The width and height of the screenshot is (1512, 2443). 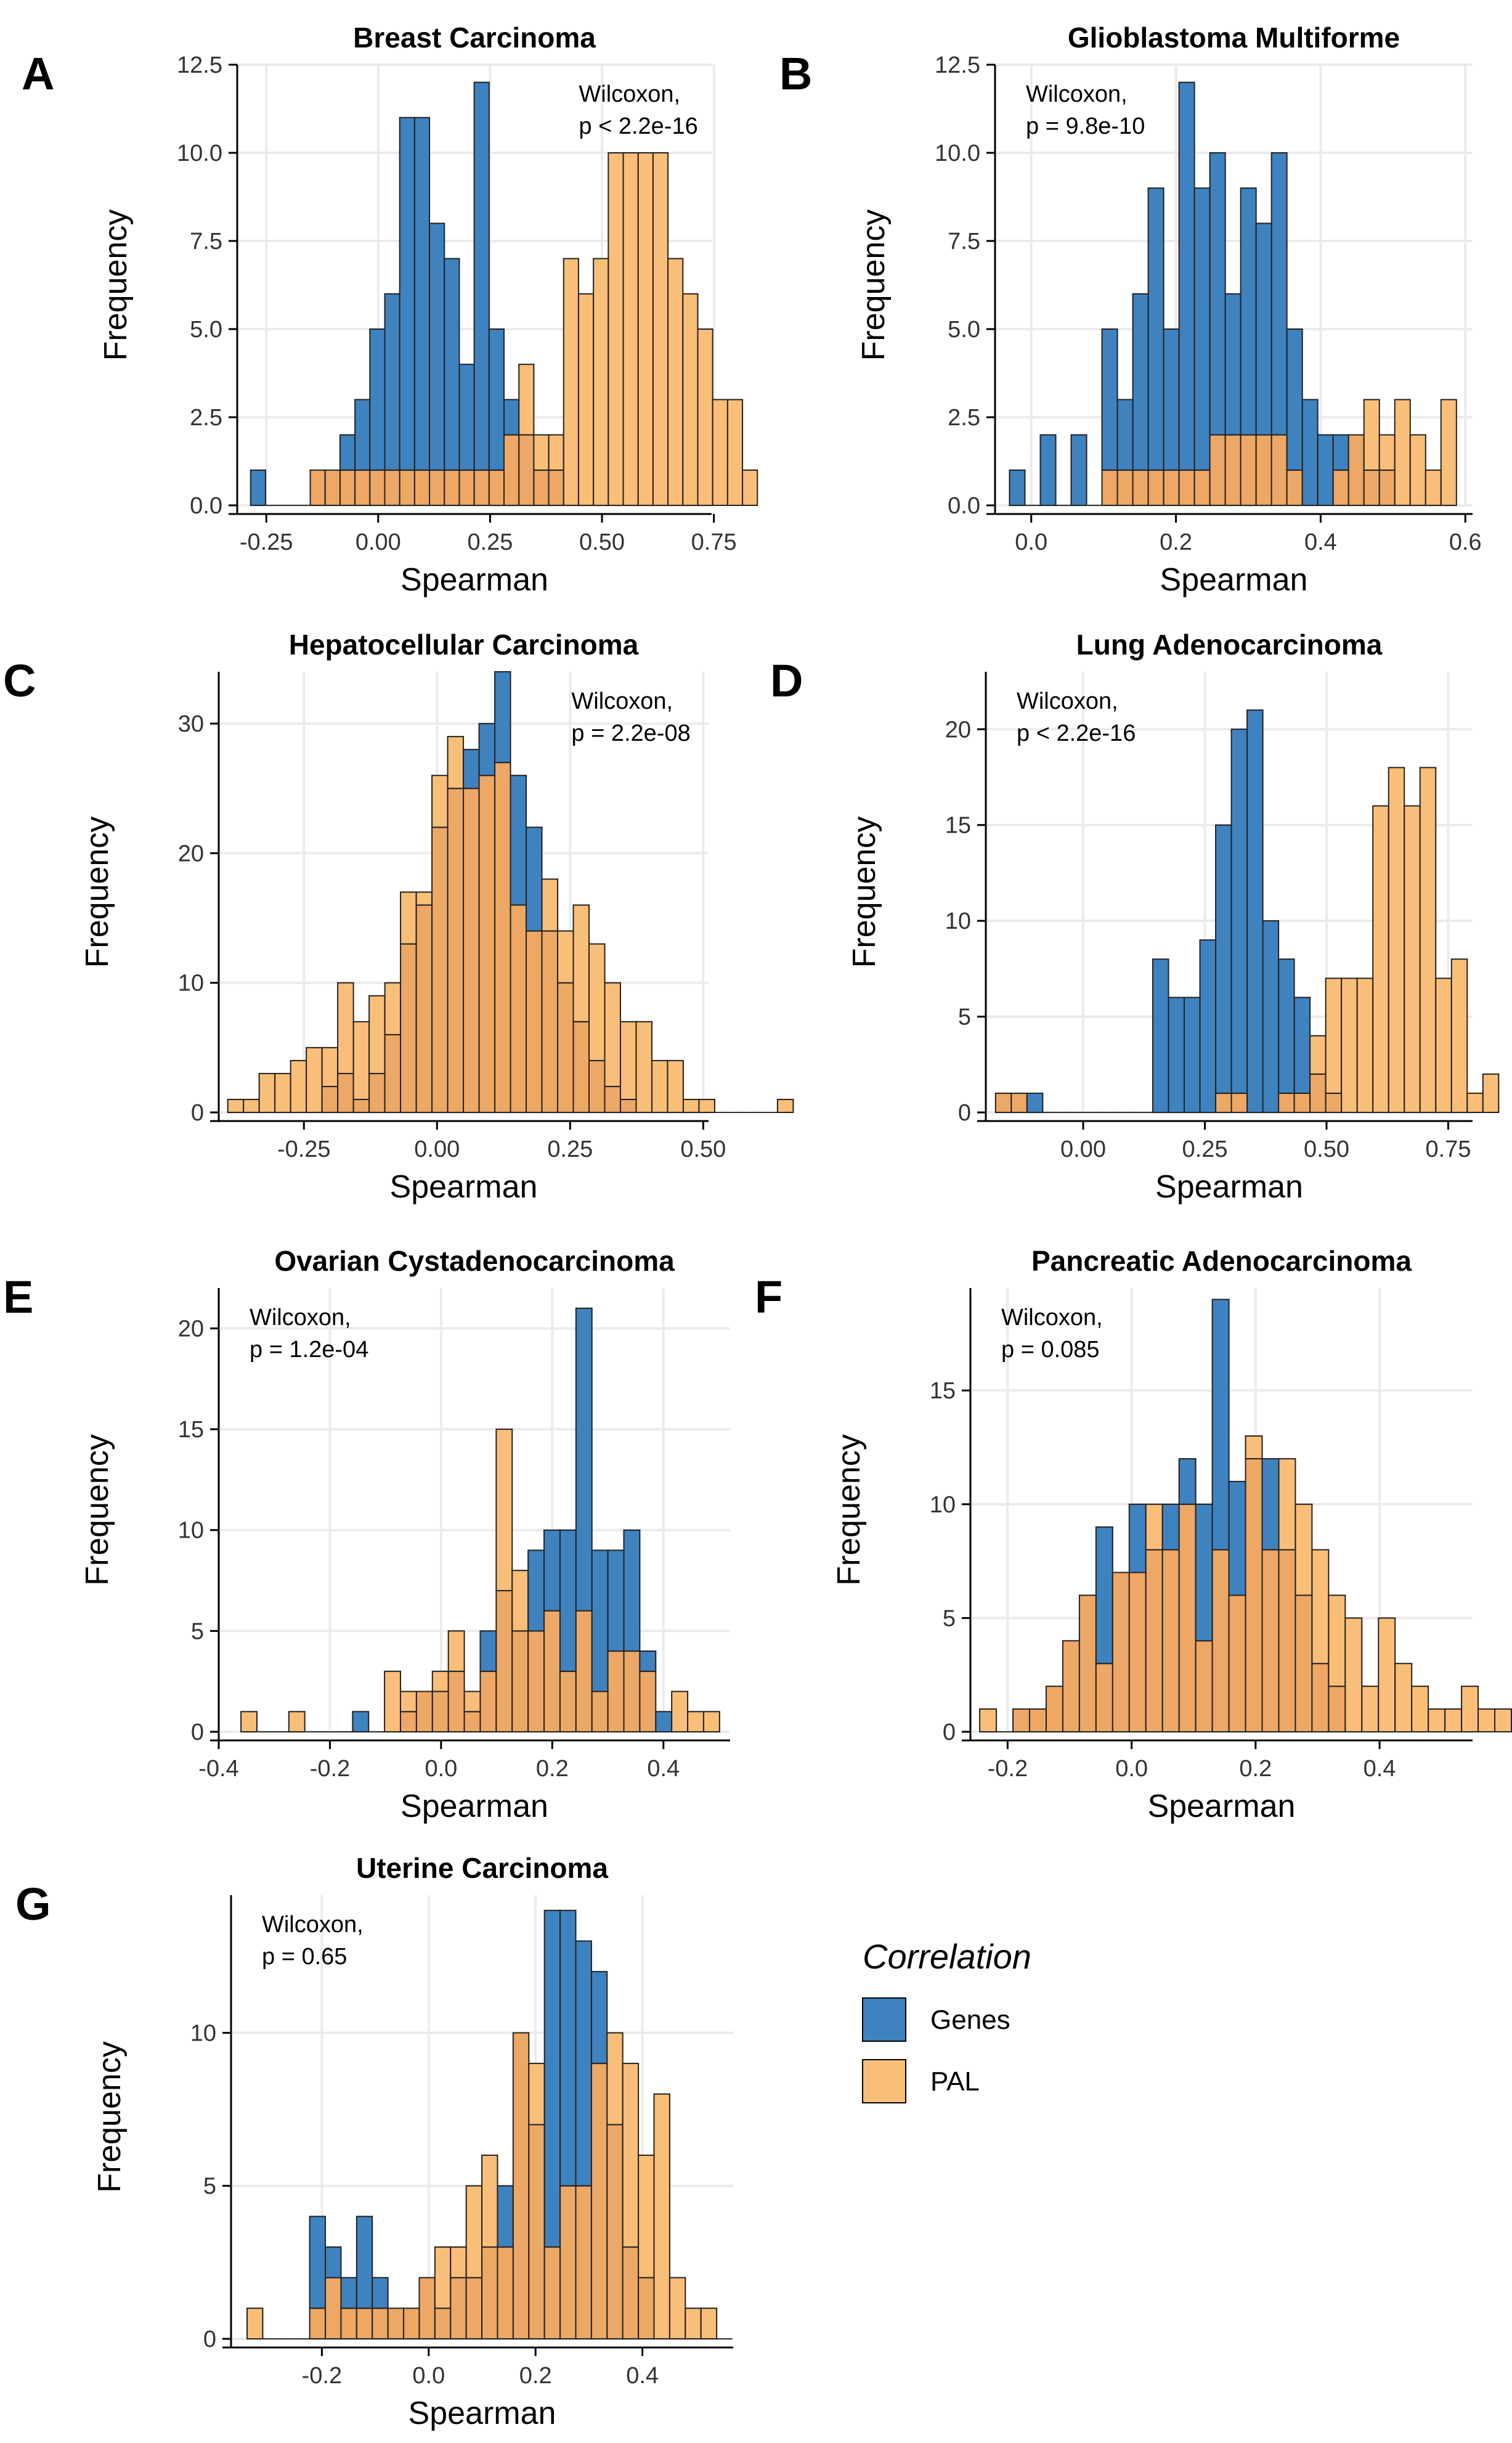 What do you see at coordinates (535, 2376) in the screenshot?
I see `x-tick-label-g-2: 0.2` at bounding box center [535, 2376].